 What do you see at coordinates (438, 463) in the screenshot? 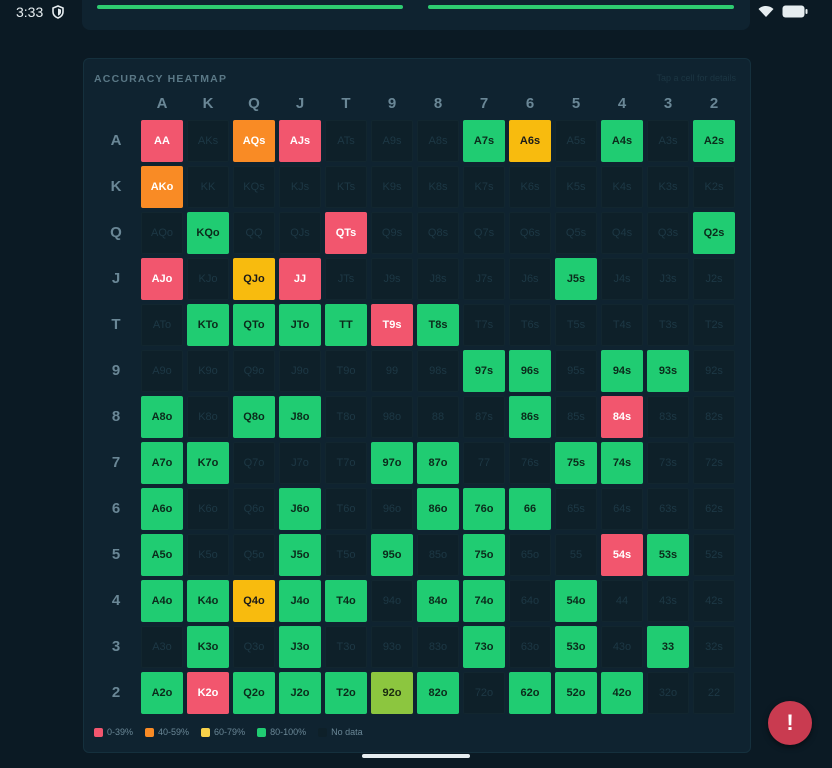
I see `heatmap-cell: 87o` at bounding box center [438, 463].